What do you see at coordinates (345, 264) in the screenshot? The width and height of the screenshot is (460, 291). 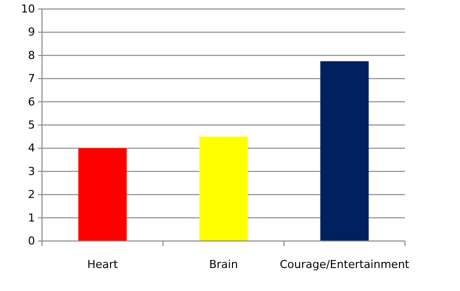 I see `x-tick-label: Courage/Entertainment` at bounding box center [345, 264].